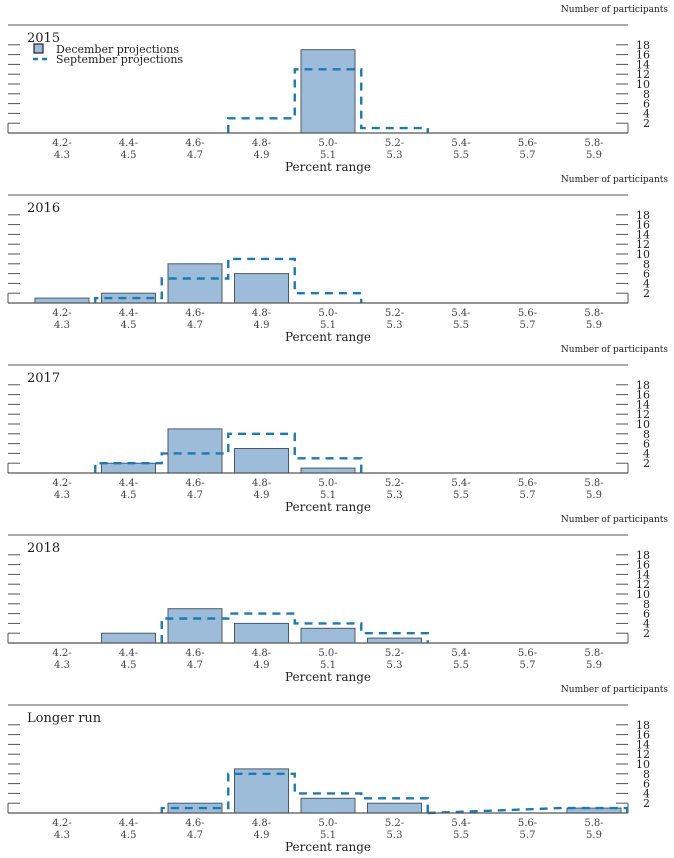 The width and height of the screenshot is (674, 858). Describe the element at coordinates (394, 653) in the screenshot. I see `x-tick-label-top: 5.2-` at that location.